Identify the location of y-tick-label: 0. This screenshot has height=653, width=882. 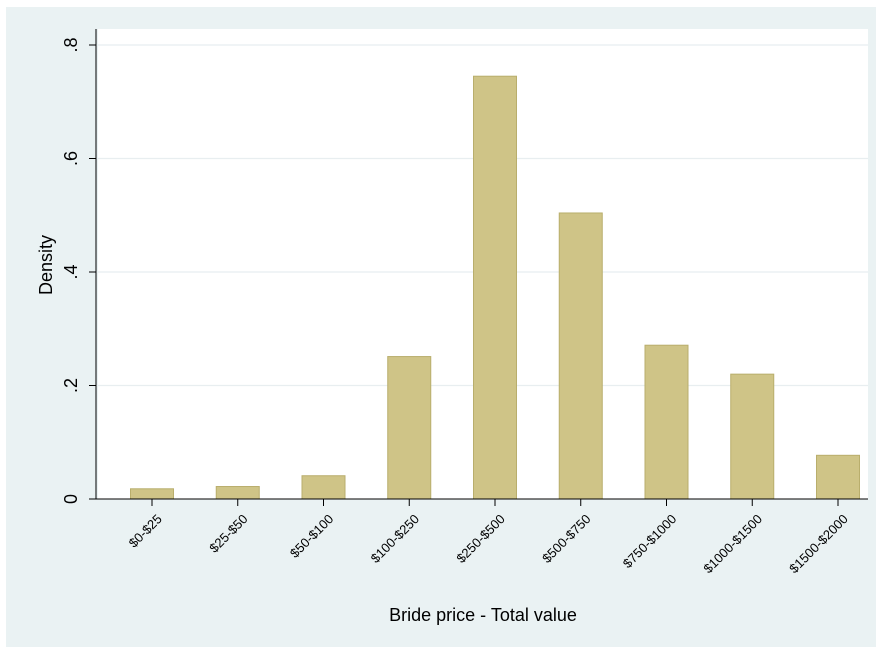
(71, 499).